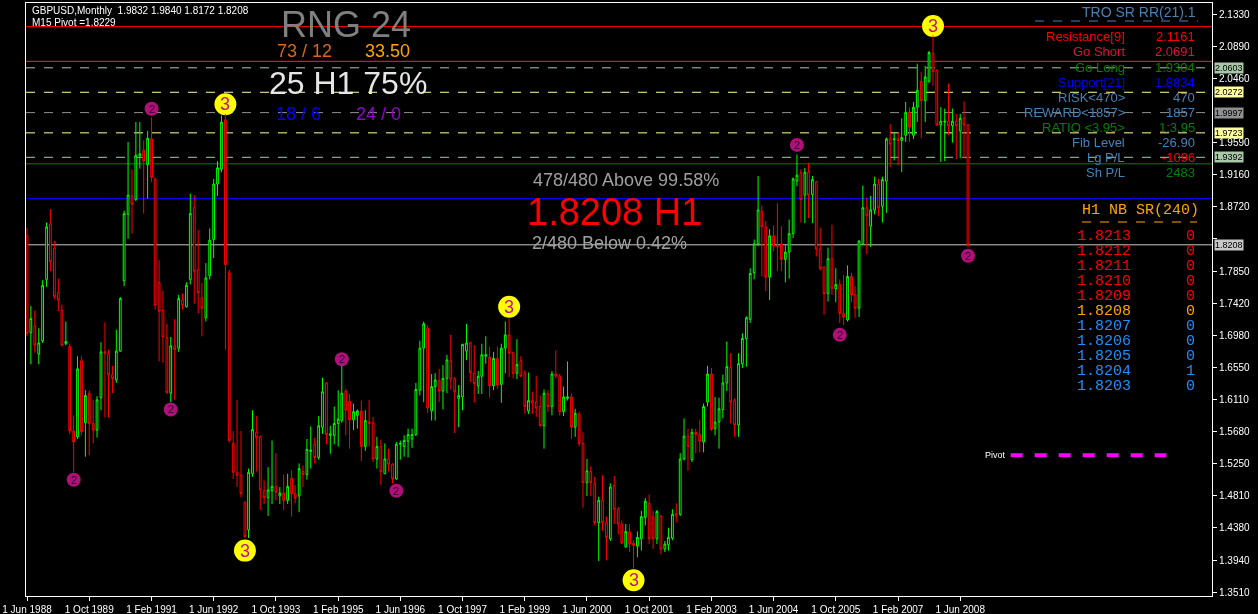 The image size is (1258, 614). Describe the element at coordinates (1229, 157) in the screenshot. I see `ref-line-label: 1.9392` at that location.